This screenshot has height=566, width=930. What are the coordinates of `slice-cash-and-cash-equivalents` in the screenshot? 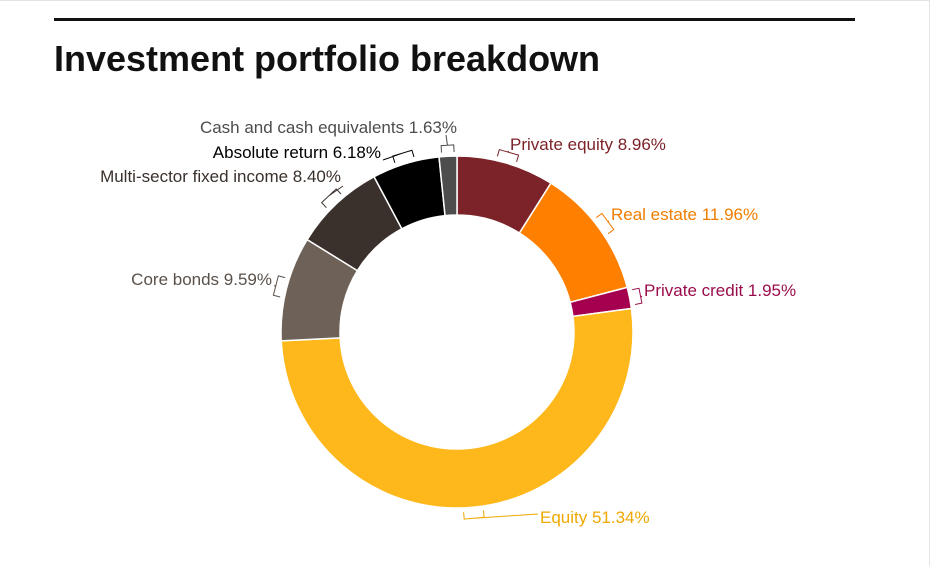 It's located at (448, 186).